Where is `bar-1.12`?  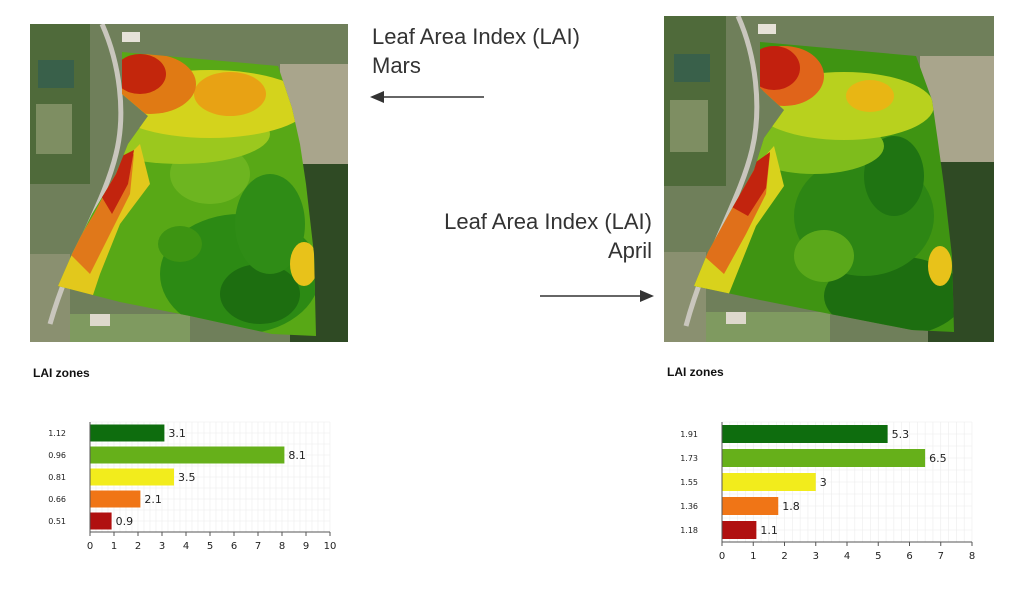 bar-1.12 is located at coordinates (127, 433).